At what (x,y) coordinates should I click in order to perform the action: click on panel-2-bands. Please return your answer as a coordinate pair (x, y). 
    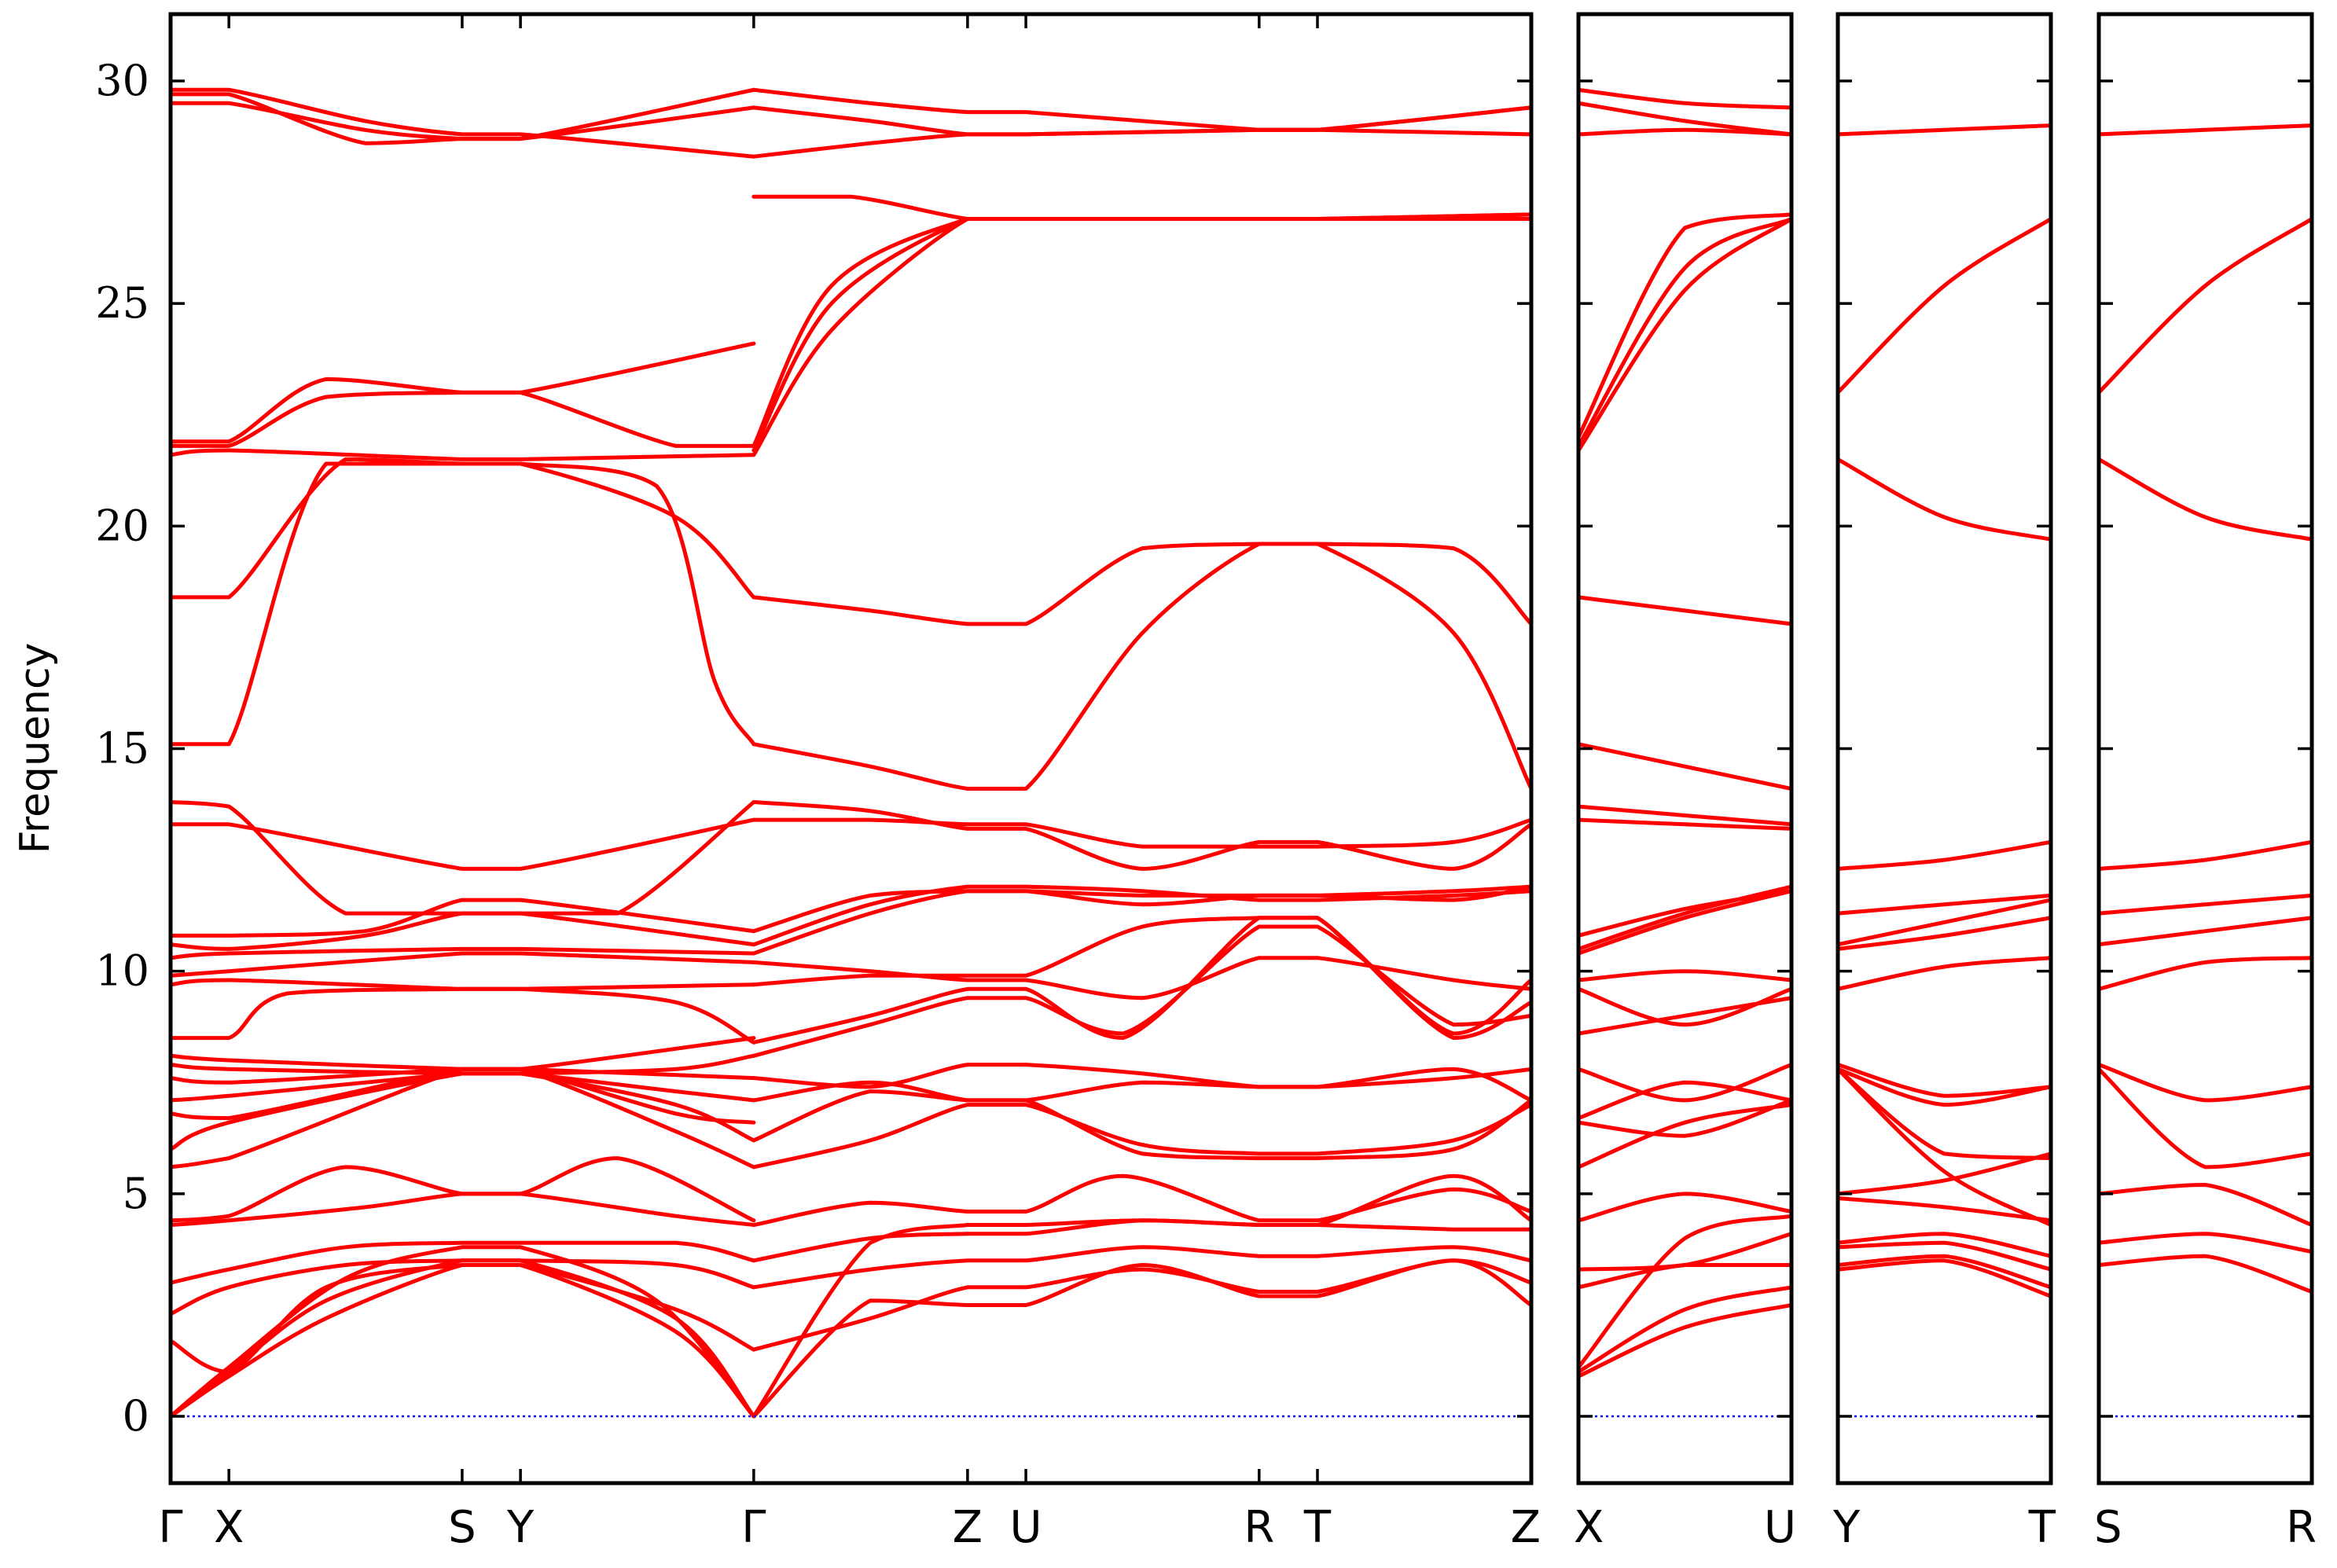
    Looking at the image, I should click on (1944, 710).